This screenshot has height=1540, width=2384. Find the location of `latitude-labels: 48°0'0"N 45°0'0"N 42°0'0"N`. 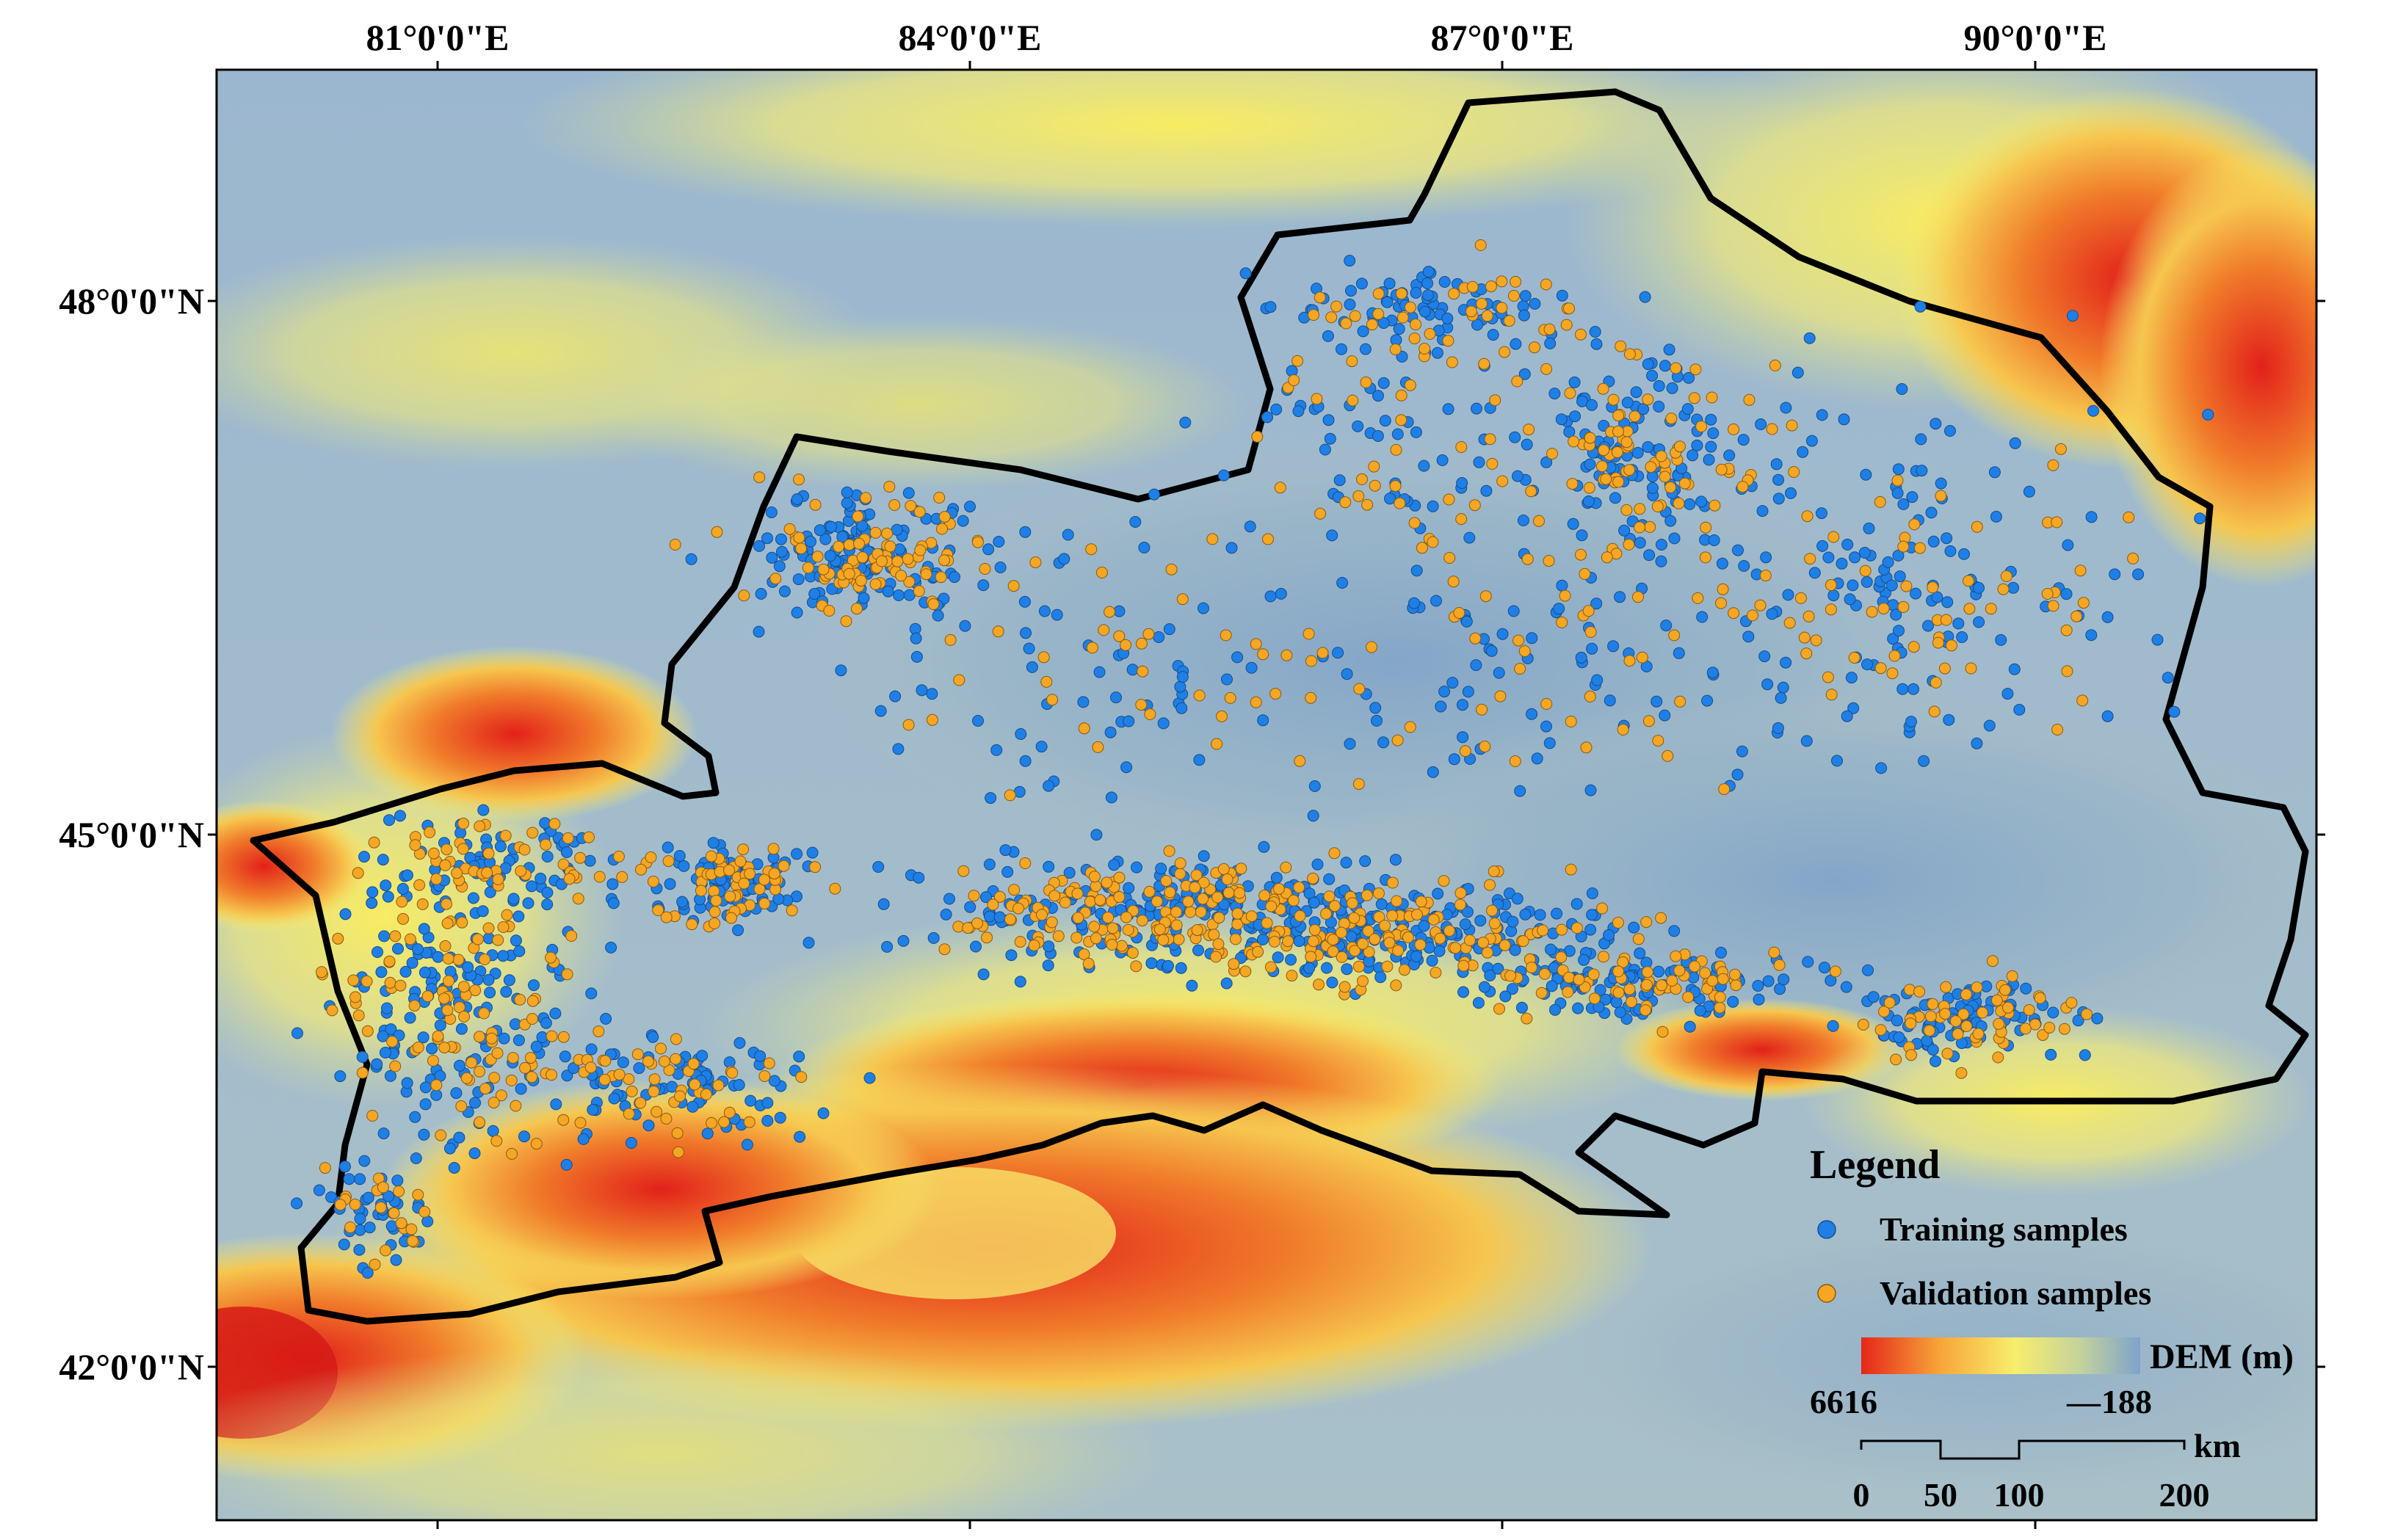

latitude-labels: 48°0'0"N 45°0'0"N 42°0'0"N is located at coordinates (131, 833).